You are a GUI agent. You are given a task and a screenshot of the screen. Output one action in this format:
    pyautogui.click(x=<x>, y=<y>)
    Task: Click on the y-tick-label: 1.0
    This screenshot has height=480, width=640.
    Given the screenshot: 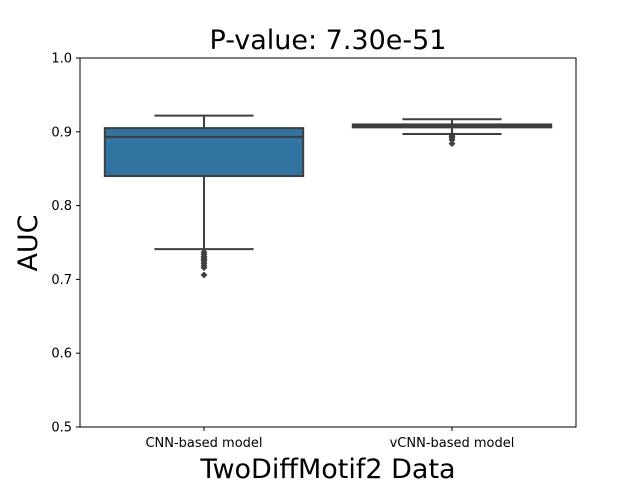 What is the action you would take?
    pyautogui.click(x=61, y=59)
    